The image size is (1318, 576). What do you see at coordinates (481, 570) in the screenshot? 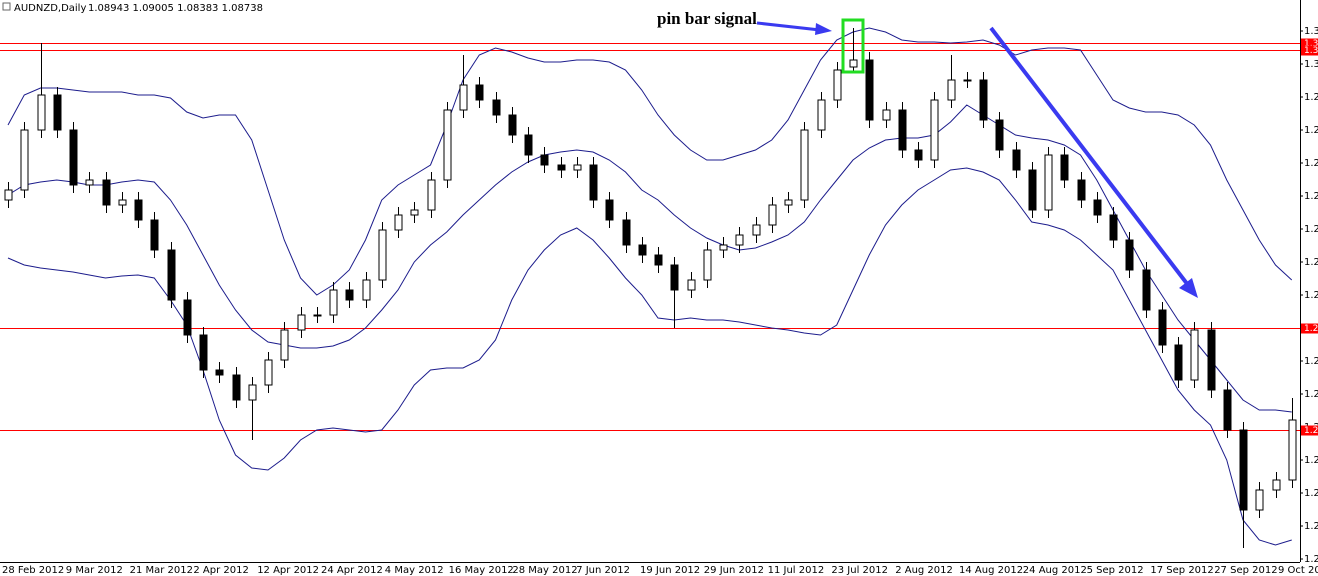
I see `x-tick-label: 16 May 2012` at bounding box center [481, 570].